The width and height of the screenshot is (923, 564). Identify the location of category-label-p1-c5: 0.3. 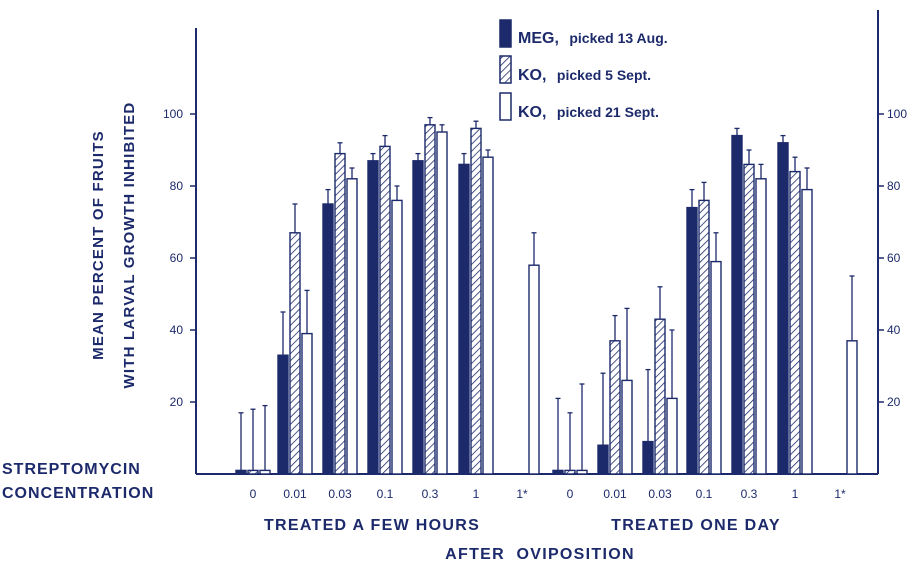
(430, 494).